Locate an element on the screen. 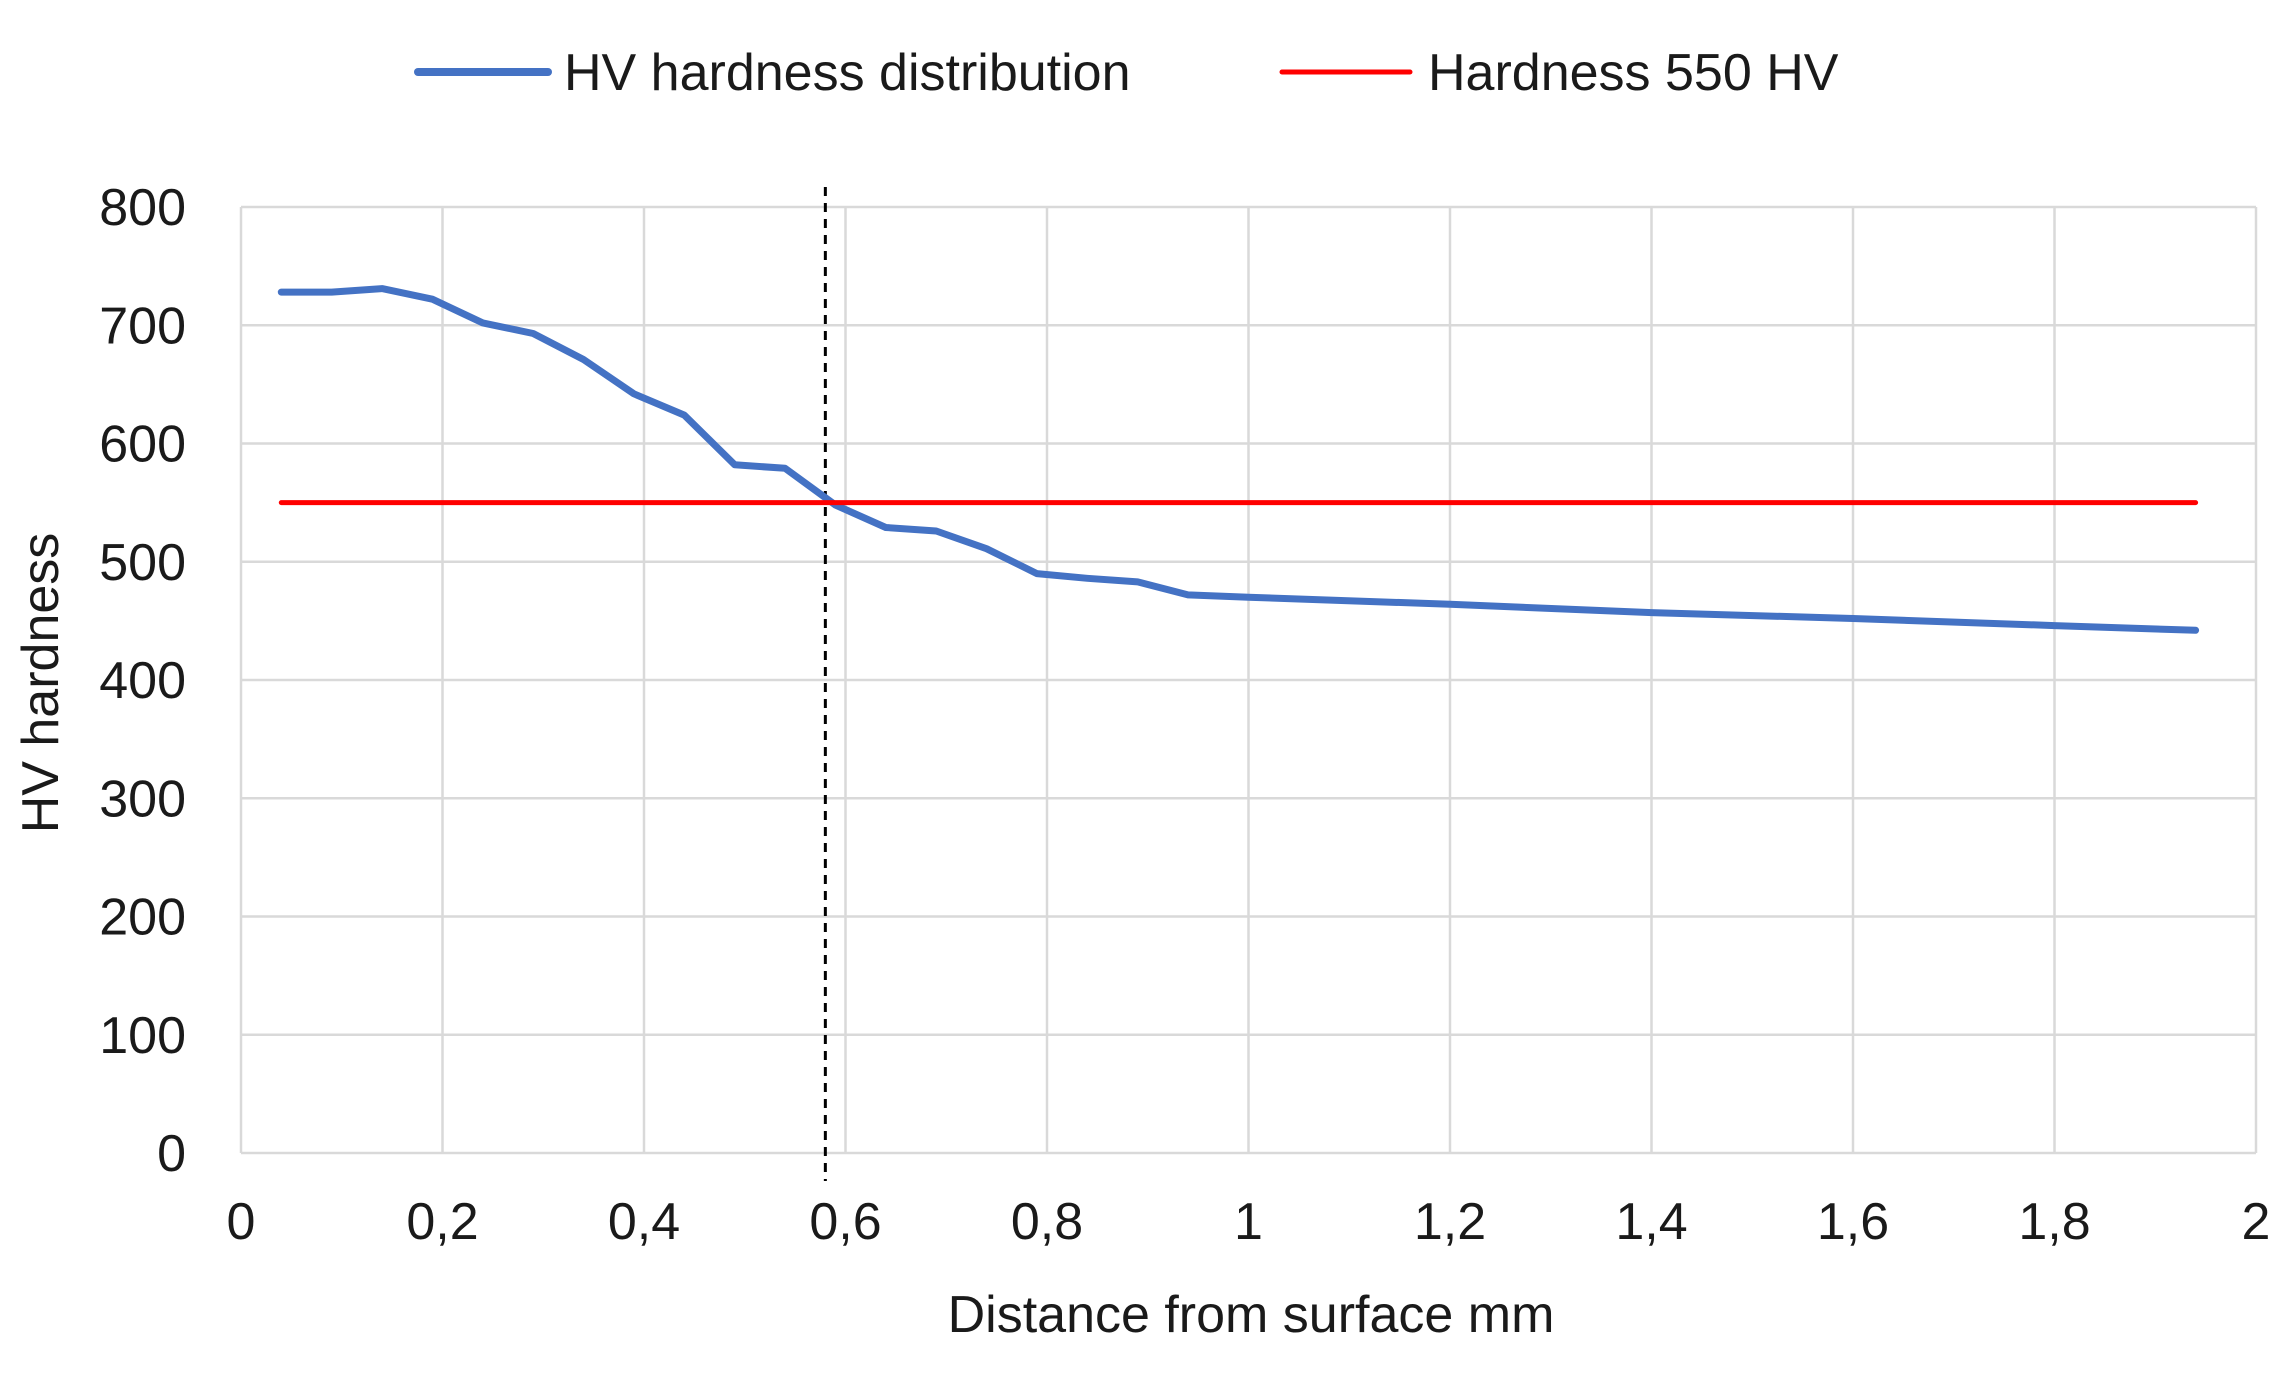 The image size is (2292, 1393). x-tick-label: 0,2 is located at coordinates (442, 1222).